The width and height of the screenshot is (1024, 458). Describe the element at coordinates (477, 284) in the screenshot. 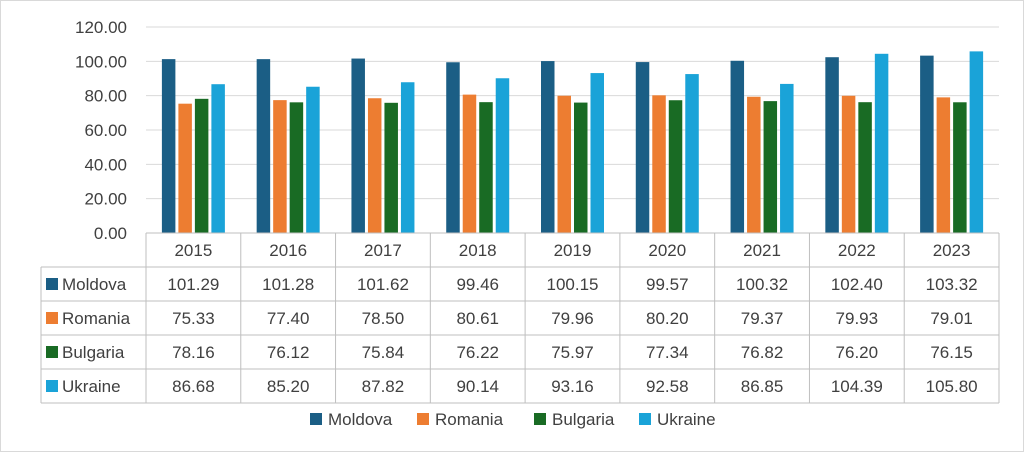

I see `data-label: 99.46` at that location.